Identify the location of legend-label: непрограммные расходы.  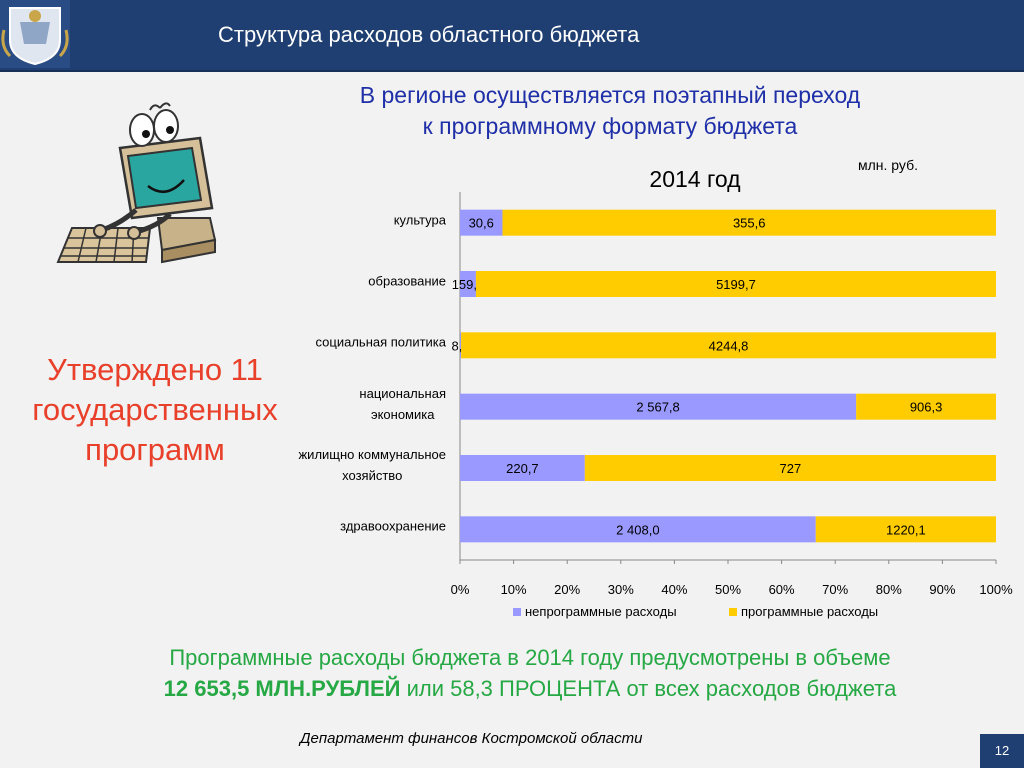
(601, 611).